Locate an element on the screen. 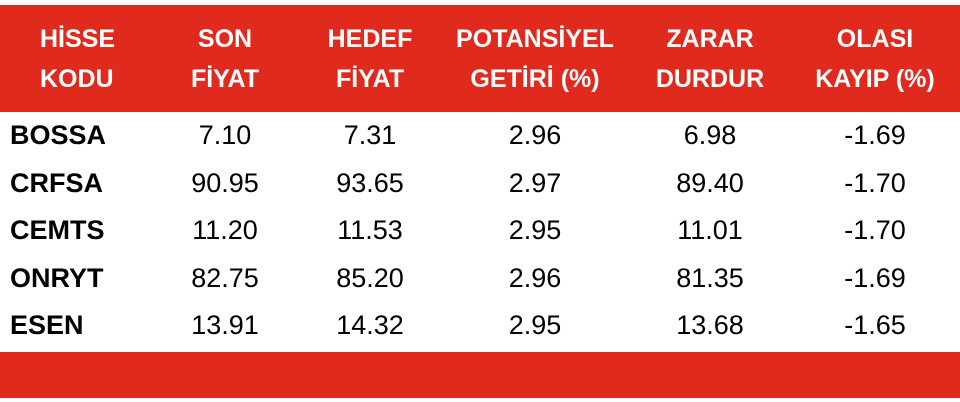 Image resolution: width=960 pixels, height=402 pixels. table-row: BOSSA 7.10 7.31 2.96 6.98 -1.69 is located at coordinates (480, 136).